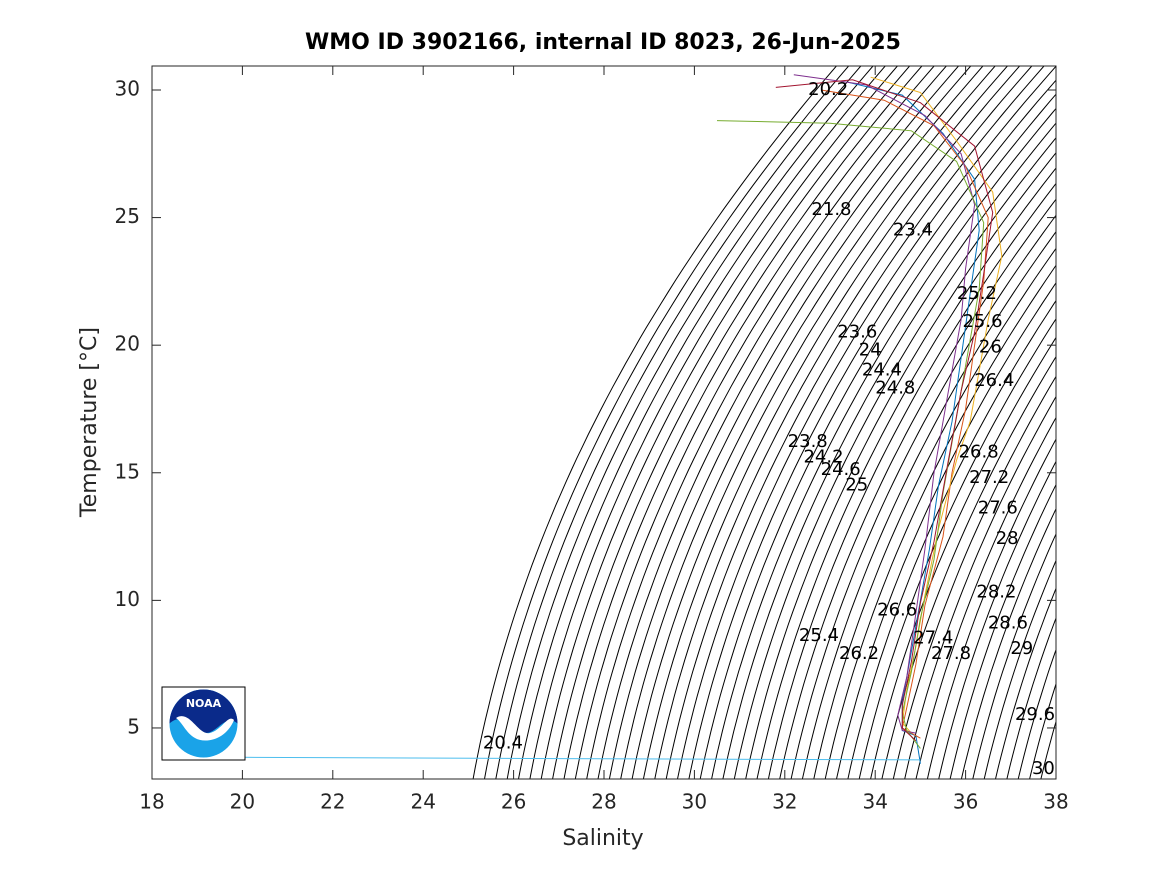 This screenshot has width=1167, height=879. Describe the element at coordinates (1008, 622) in the screenshot. I see `contour-label: 28.6` at that location.